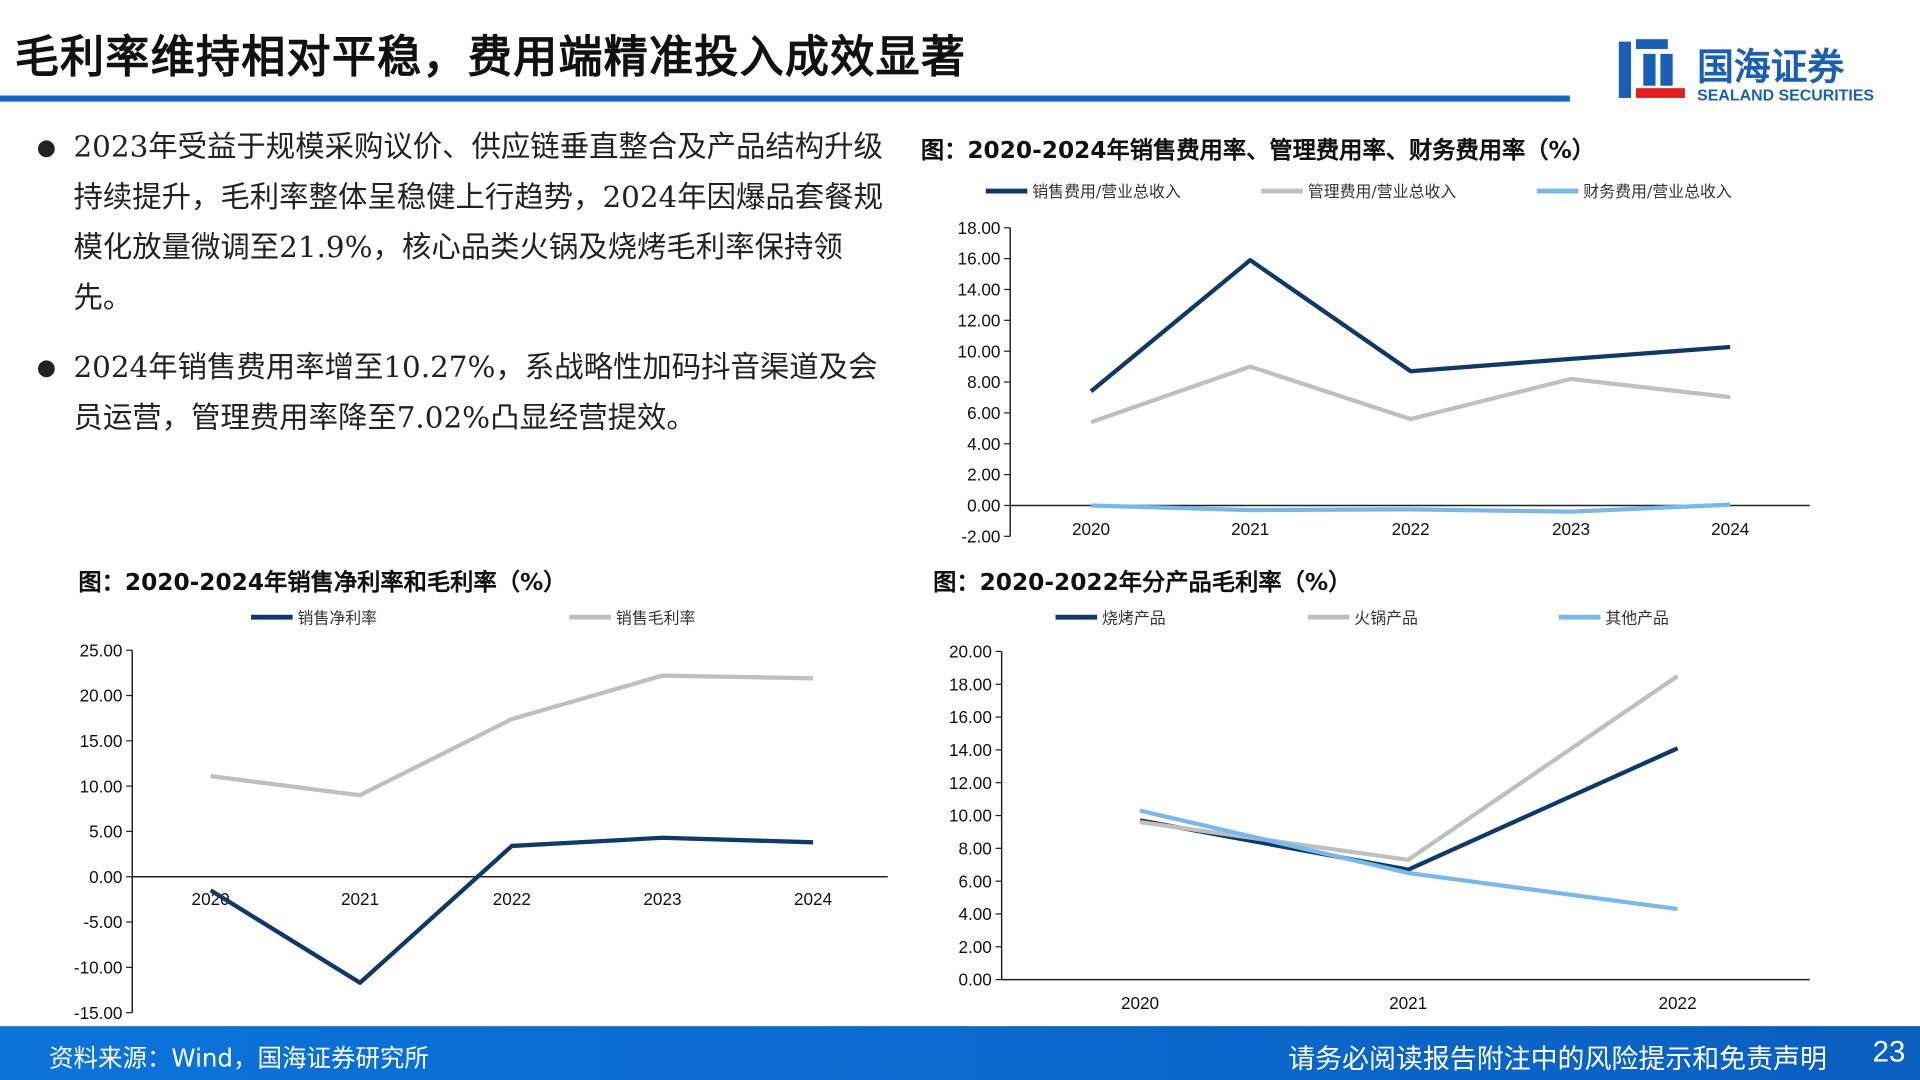 The image size is (1920, 1080). What do you see at coordinates (101, 650) in the screenshot?
I see `y-tick-label: 25.00` at bounding box center [101, 650].